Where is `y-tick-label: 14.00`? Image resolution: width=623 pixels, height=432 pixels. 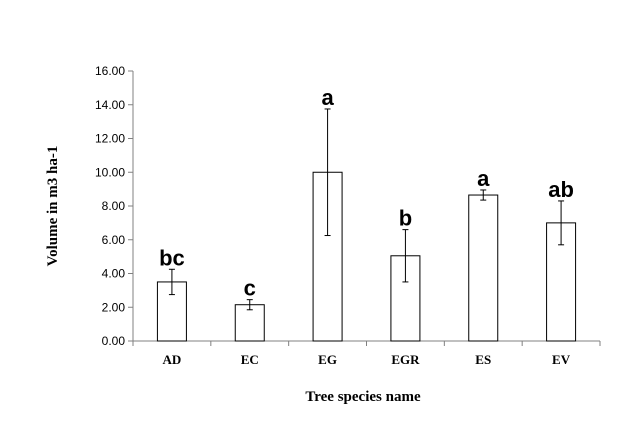 y-tick-label: 14.00 is located at coordinates (110, 105).